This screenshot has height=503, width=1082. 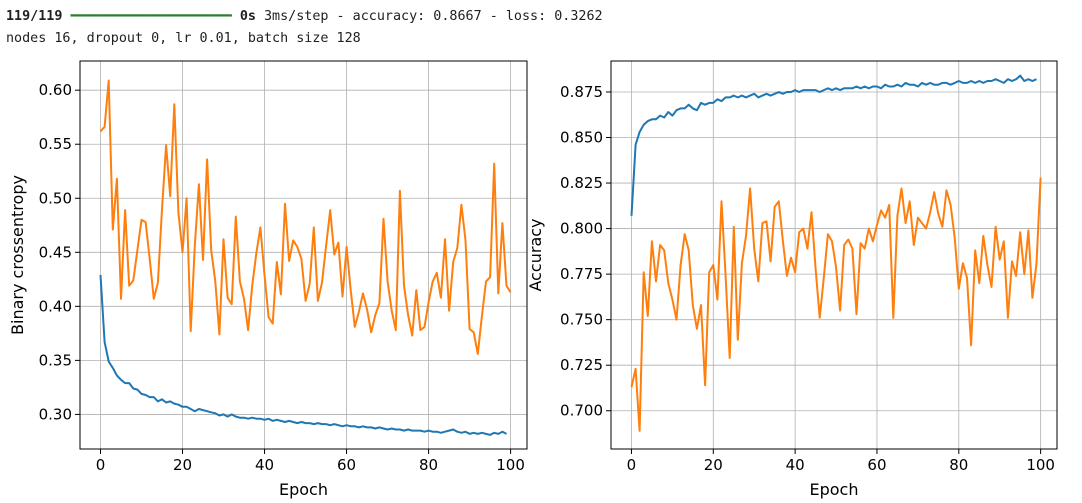 What do you see at coordinates (581, 92) in the screenshot?
I see `y-tick-label: 0.875` at bounding box center [581, 92].